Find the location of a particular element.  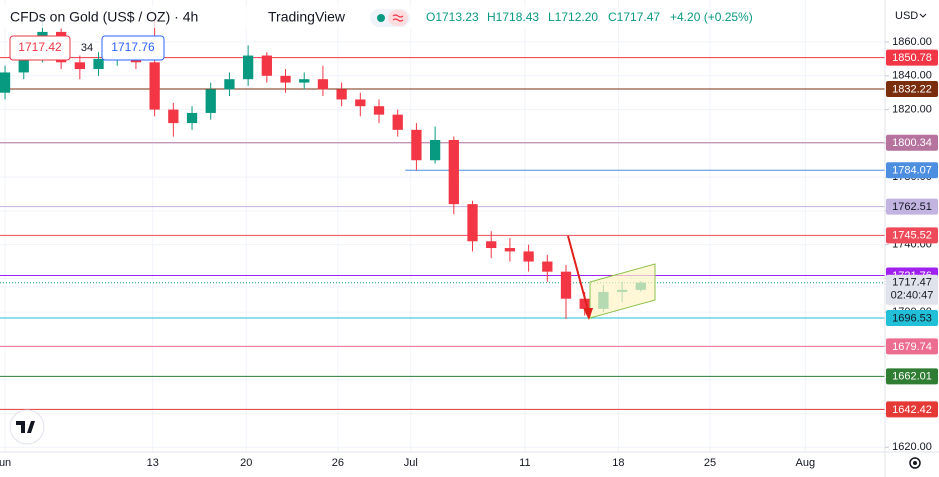

last-price-label: 1717.47 is located at coordinates (912, 283).